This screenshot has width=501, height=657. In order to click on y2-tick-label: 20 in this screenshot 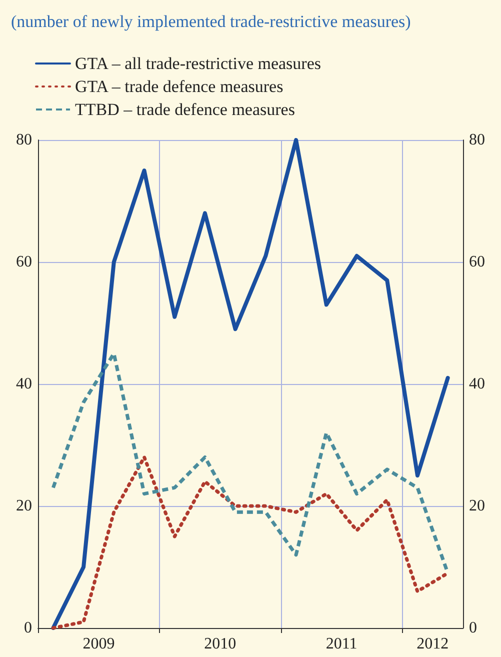, I will do `click(477, 506)`.